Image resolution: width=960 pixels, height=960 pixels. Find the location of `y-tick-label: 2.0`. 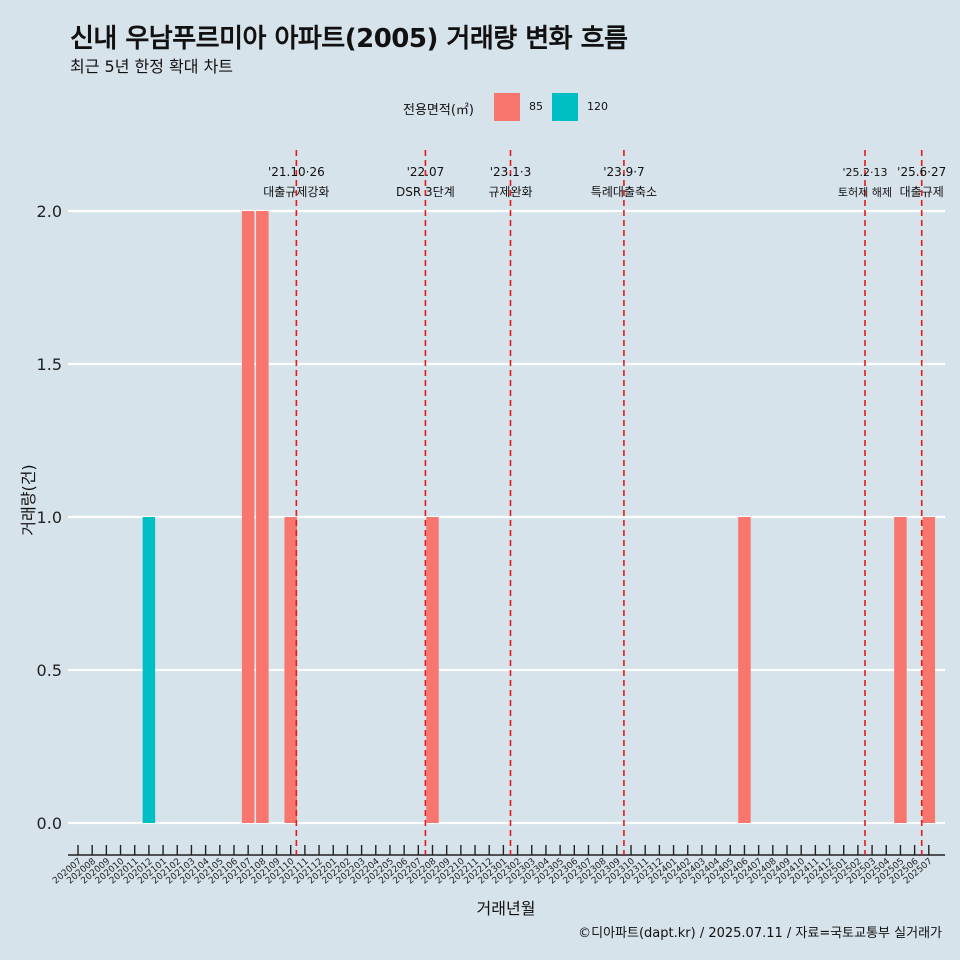

y-tick-label: 2.0 is located at coordinates (49, 211).